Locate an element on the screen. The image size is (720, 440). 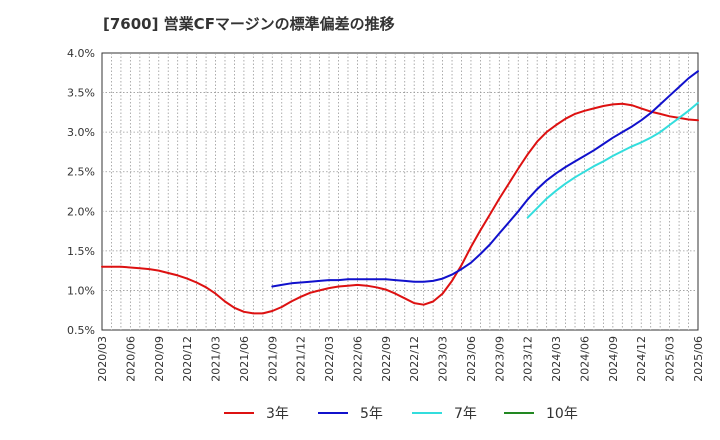
y-tick-label: 4.0% is located at coordinates (81, 53).